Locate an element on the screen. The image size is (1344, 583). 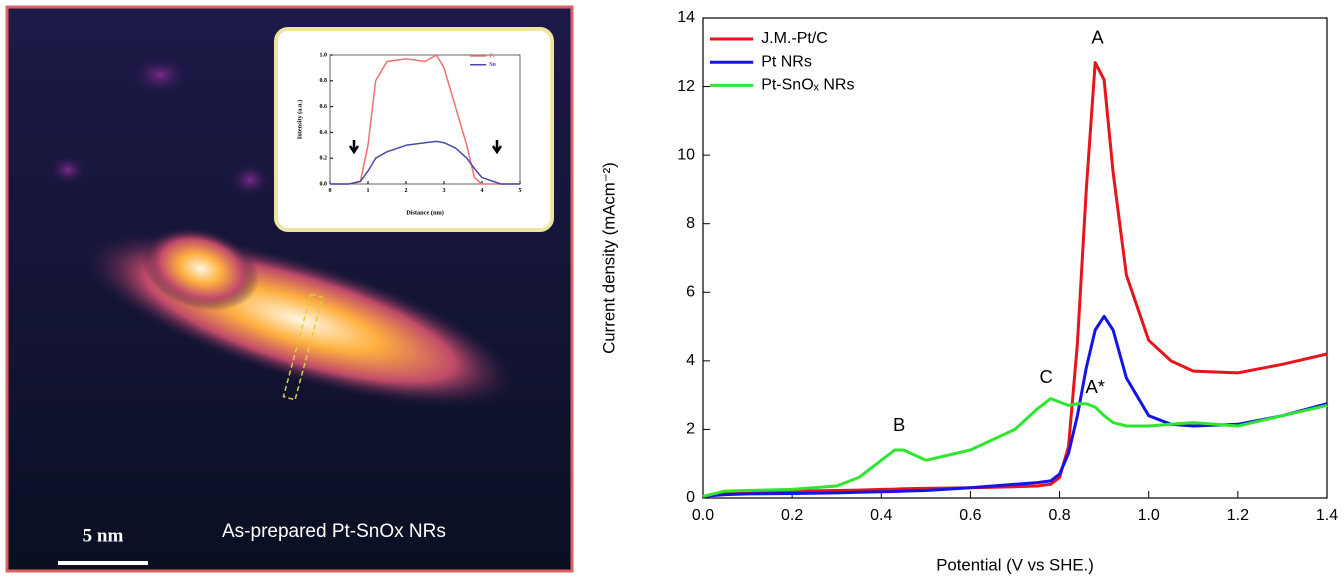
x-tick-label: 1.4 is located at coordinates (1327, 515).